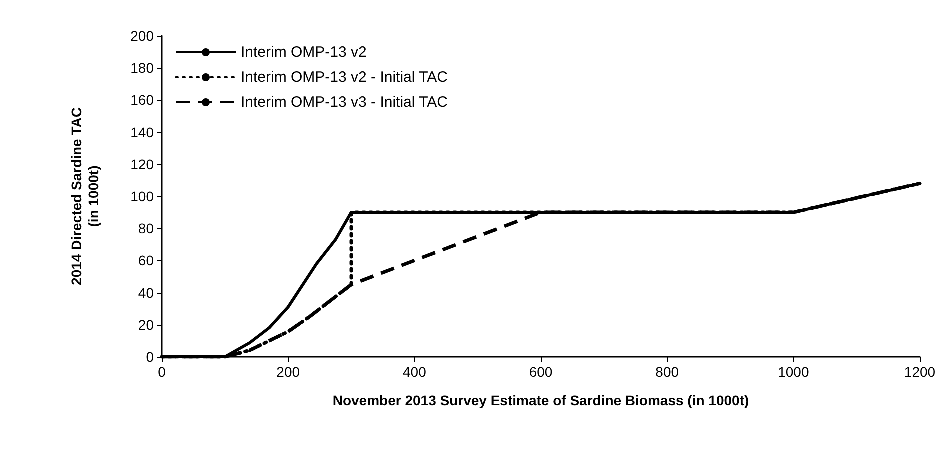 This screenshot has height=450, width=945. Describe the element at coordinates (142, 132) in the screenshot. I see `y-tick-label: 140` at that location.